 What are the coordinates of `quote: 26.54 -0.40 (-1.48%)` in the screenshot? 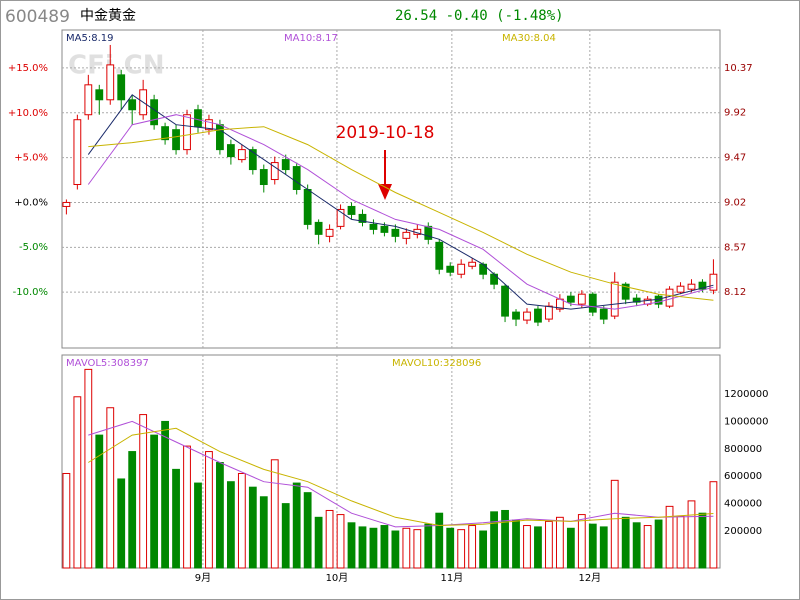 It's located at (479, 16).